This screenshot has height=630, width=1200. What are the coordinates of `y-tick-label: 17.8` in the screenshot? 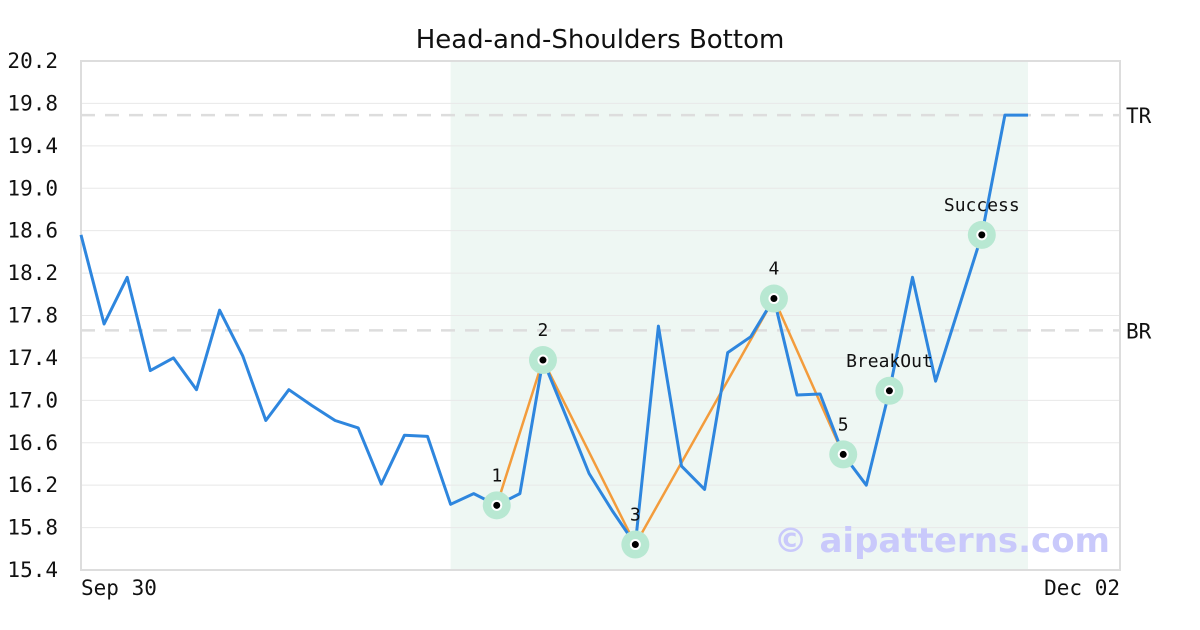 It's located at (32, 316).